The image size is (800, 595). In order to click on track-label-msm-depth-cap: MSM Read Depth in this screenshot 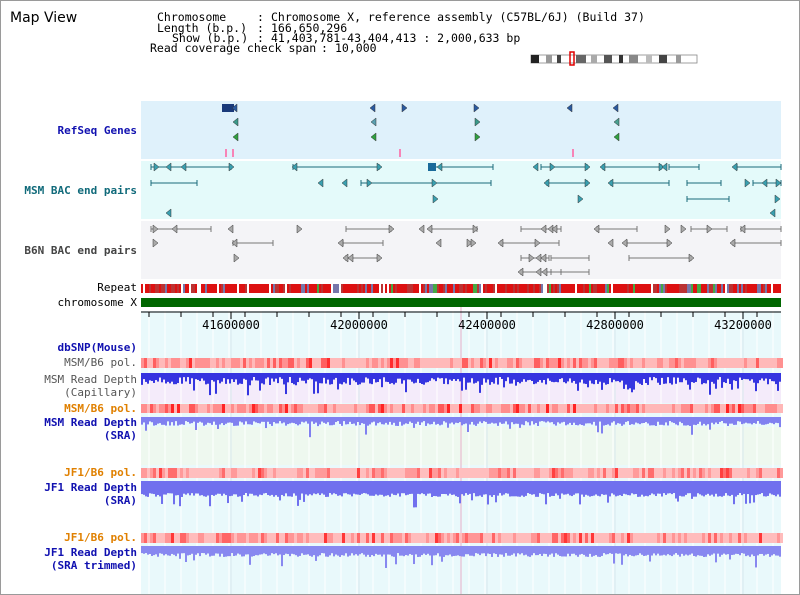, I will do `click(90, 379)`.